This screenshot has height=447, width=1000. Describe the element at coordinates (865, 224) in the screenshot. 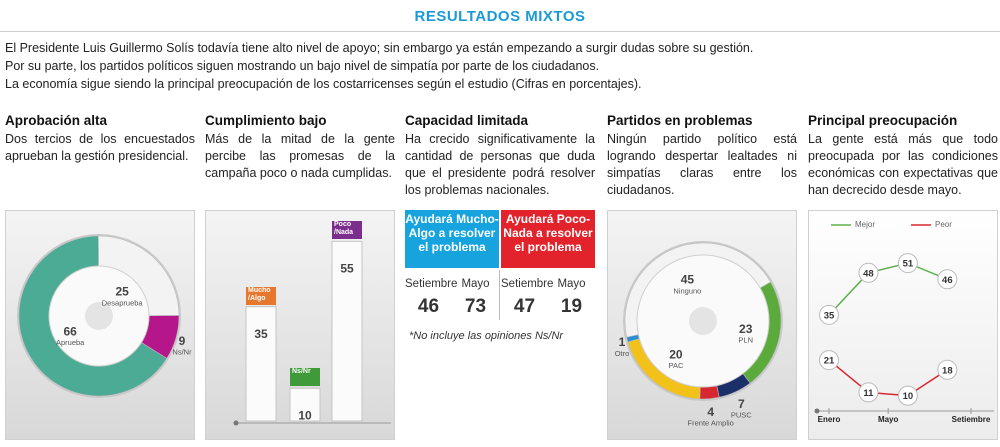

I see `legend-label: Mejor` at that location.